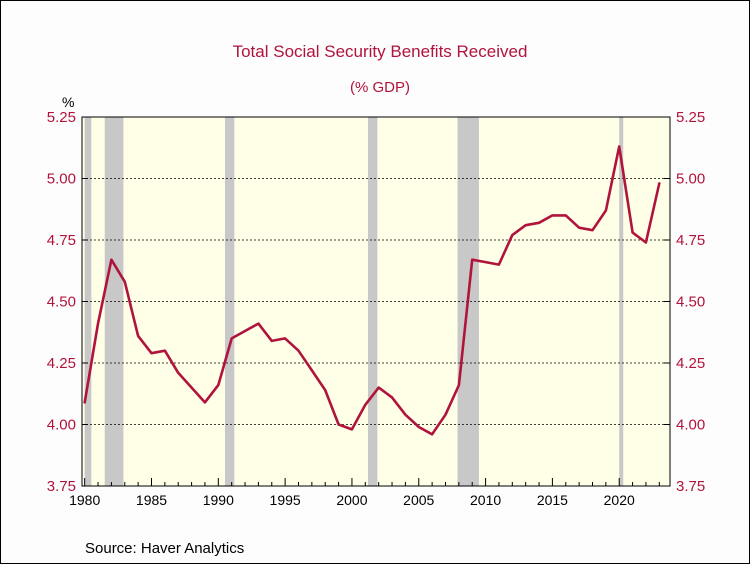 This screenshot has height=564, width=750. Describe the element at coordinates (690, 363) in the screenshot. I see `y-tick-label-right: 4.25` at that location.